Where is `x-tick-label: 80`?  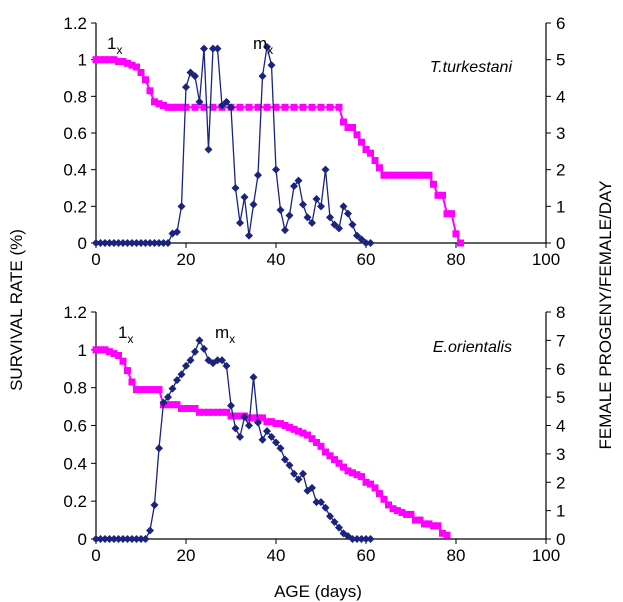 x-tick-label: 80 is located at coordinates (456, 259).